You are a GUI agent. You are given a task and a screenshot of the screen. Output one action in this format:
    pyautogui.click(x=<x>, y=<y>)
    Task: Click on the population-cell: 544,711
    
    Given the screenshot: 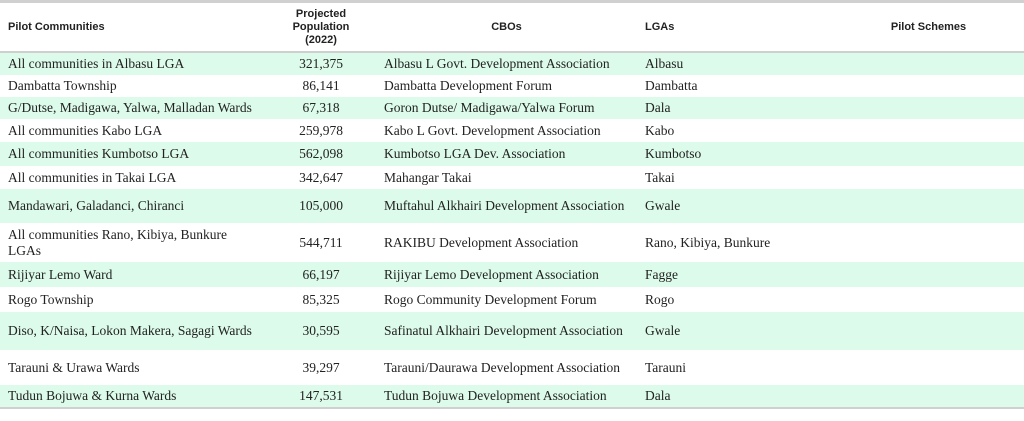 What is the action you would take?
    pyautogui.click(x=321, y=242)
    